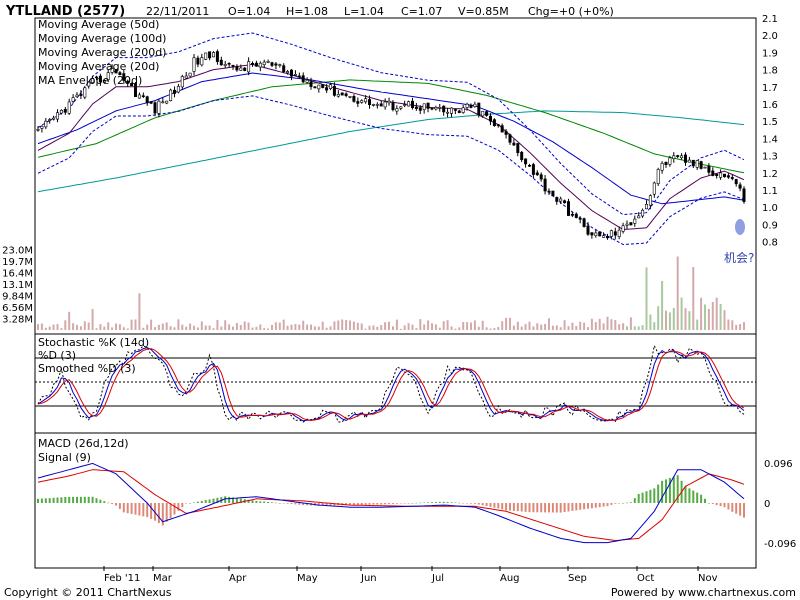 The image size is (800, 600). Describe the element at coordinates (87, 368) in the screenshot. I see `legend-stoch-smoothed: Smoothed %D (3)` at that location.